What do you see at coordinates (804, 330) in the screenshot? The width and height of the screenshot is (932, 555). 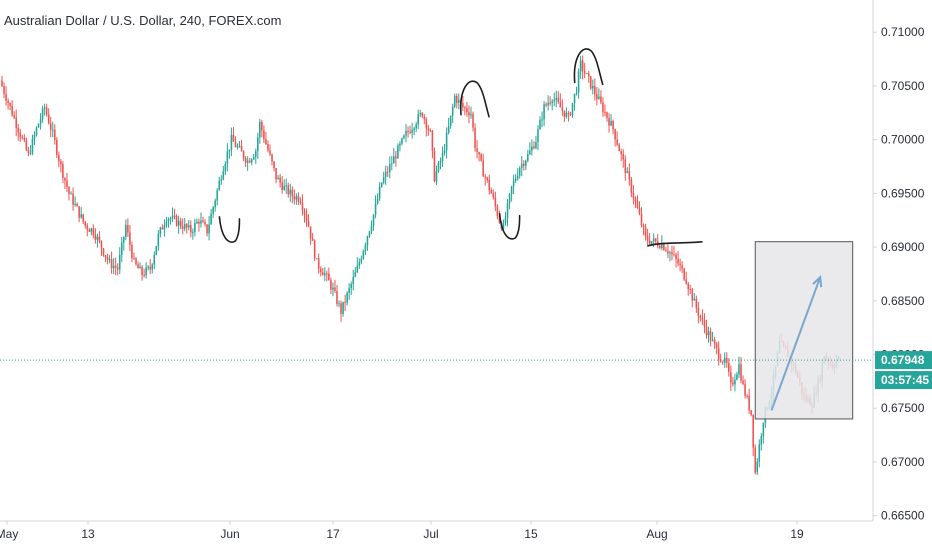 I see `forecast-box` at bounding box center [804, 330].